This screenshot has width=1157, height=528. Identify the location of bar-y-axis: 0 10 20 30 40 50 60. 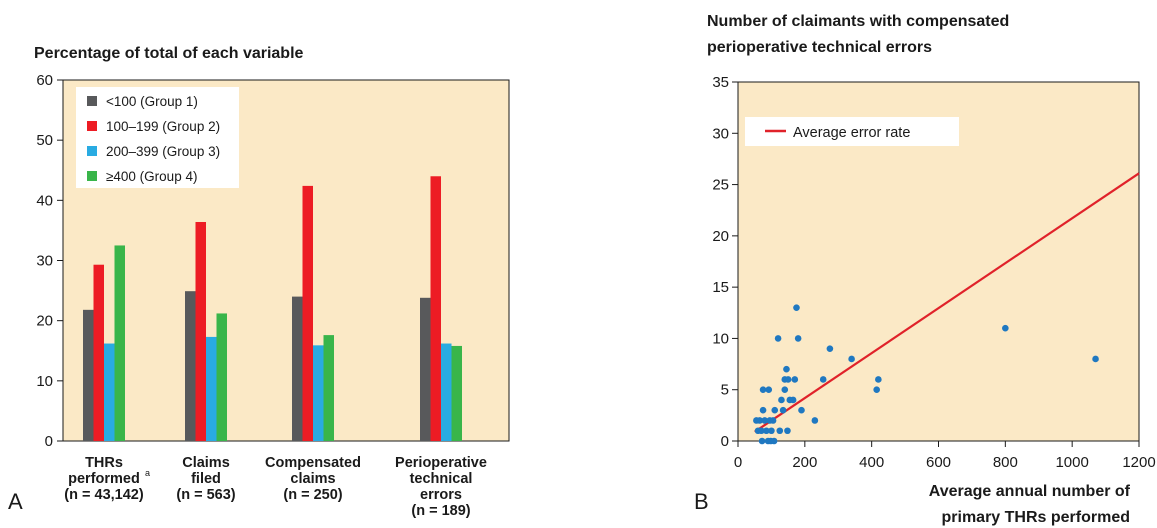
(49, 261).